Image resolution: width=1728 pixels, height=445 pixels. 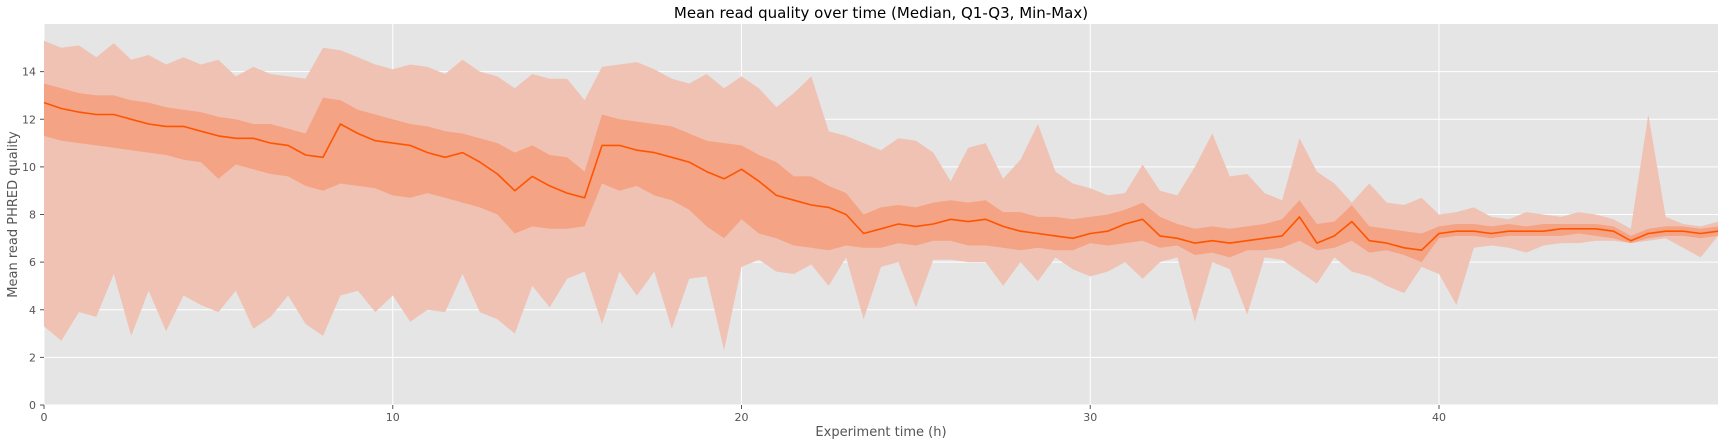 I want to click on y-tick-label: 14, so click(x=29, y=72).